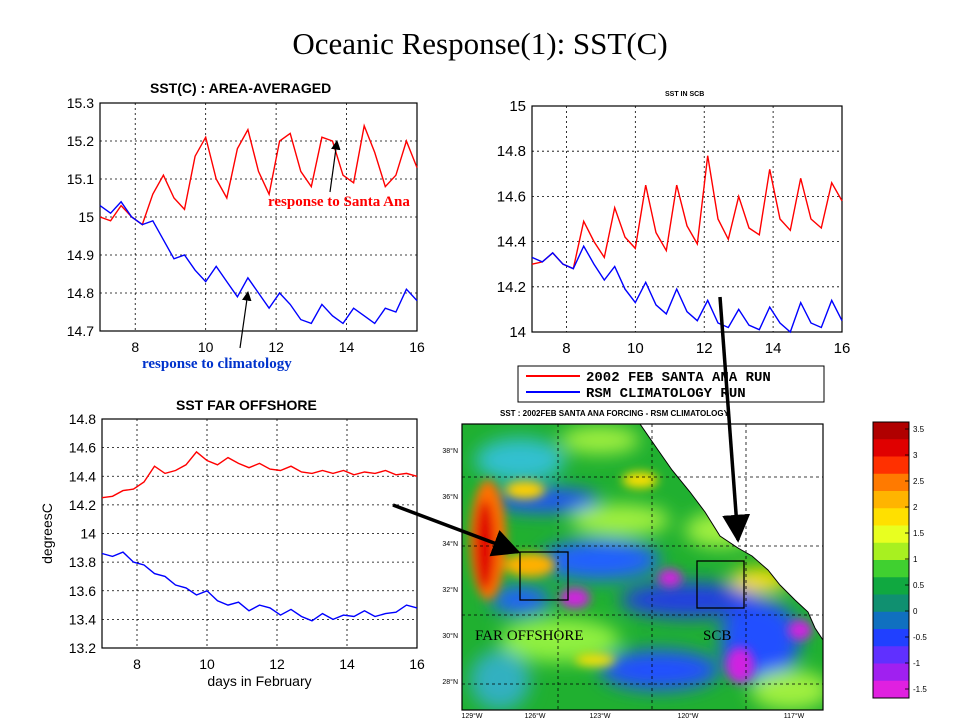 This screenshot has height=720, width=960. What do you see at coordinates (245, 320) in the screenshot?
I see `climatology-arrow` at bounding box center [245, 320].